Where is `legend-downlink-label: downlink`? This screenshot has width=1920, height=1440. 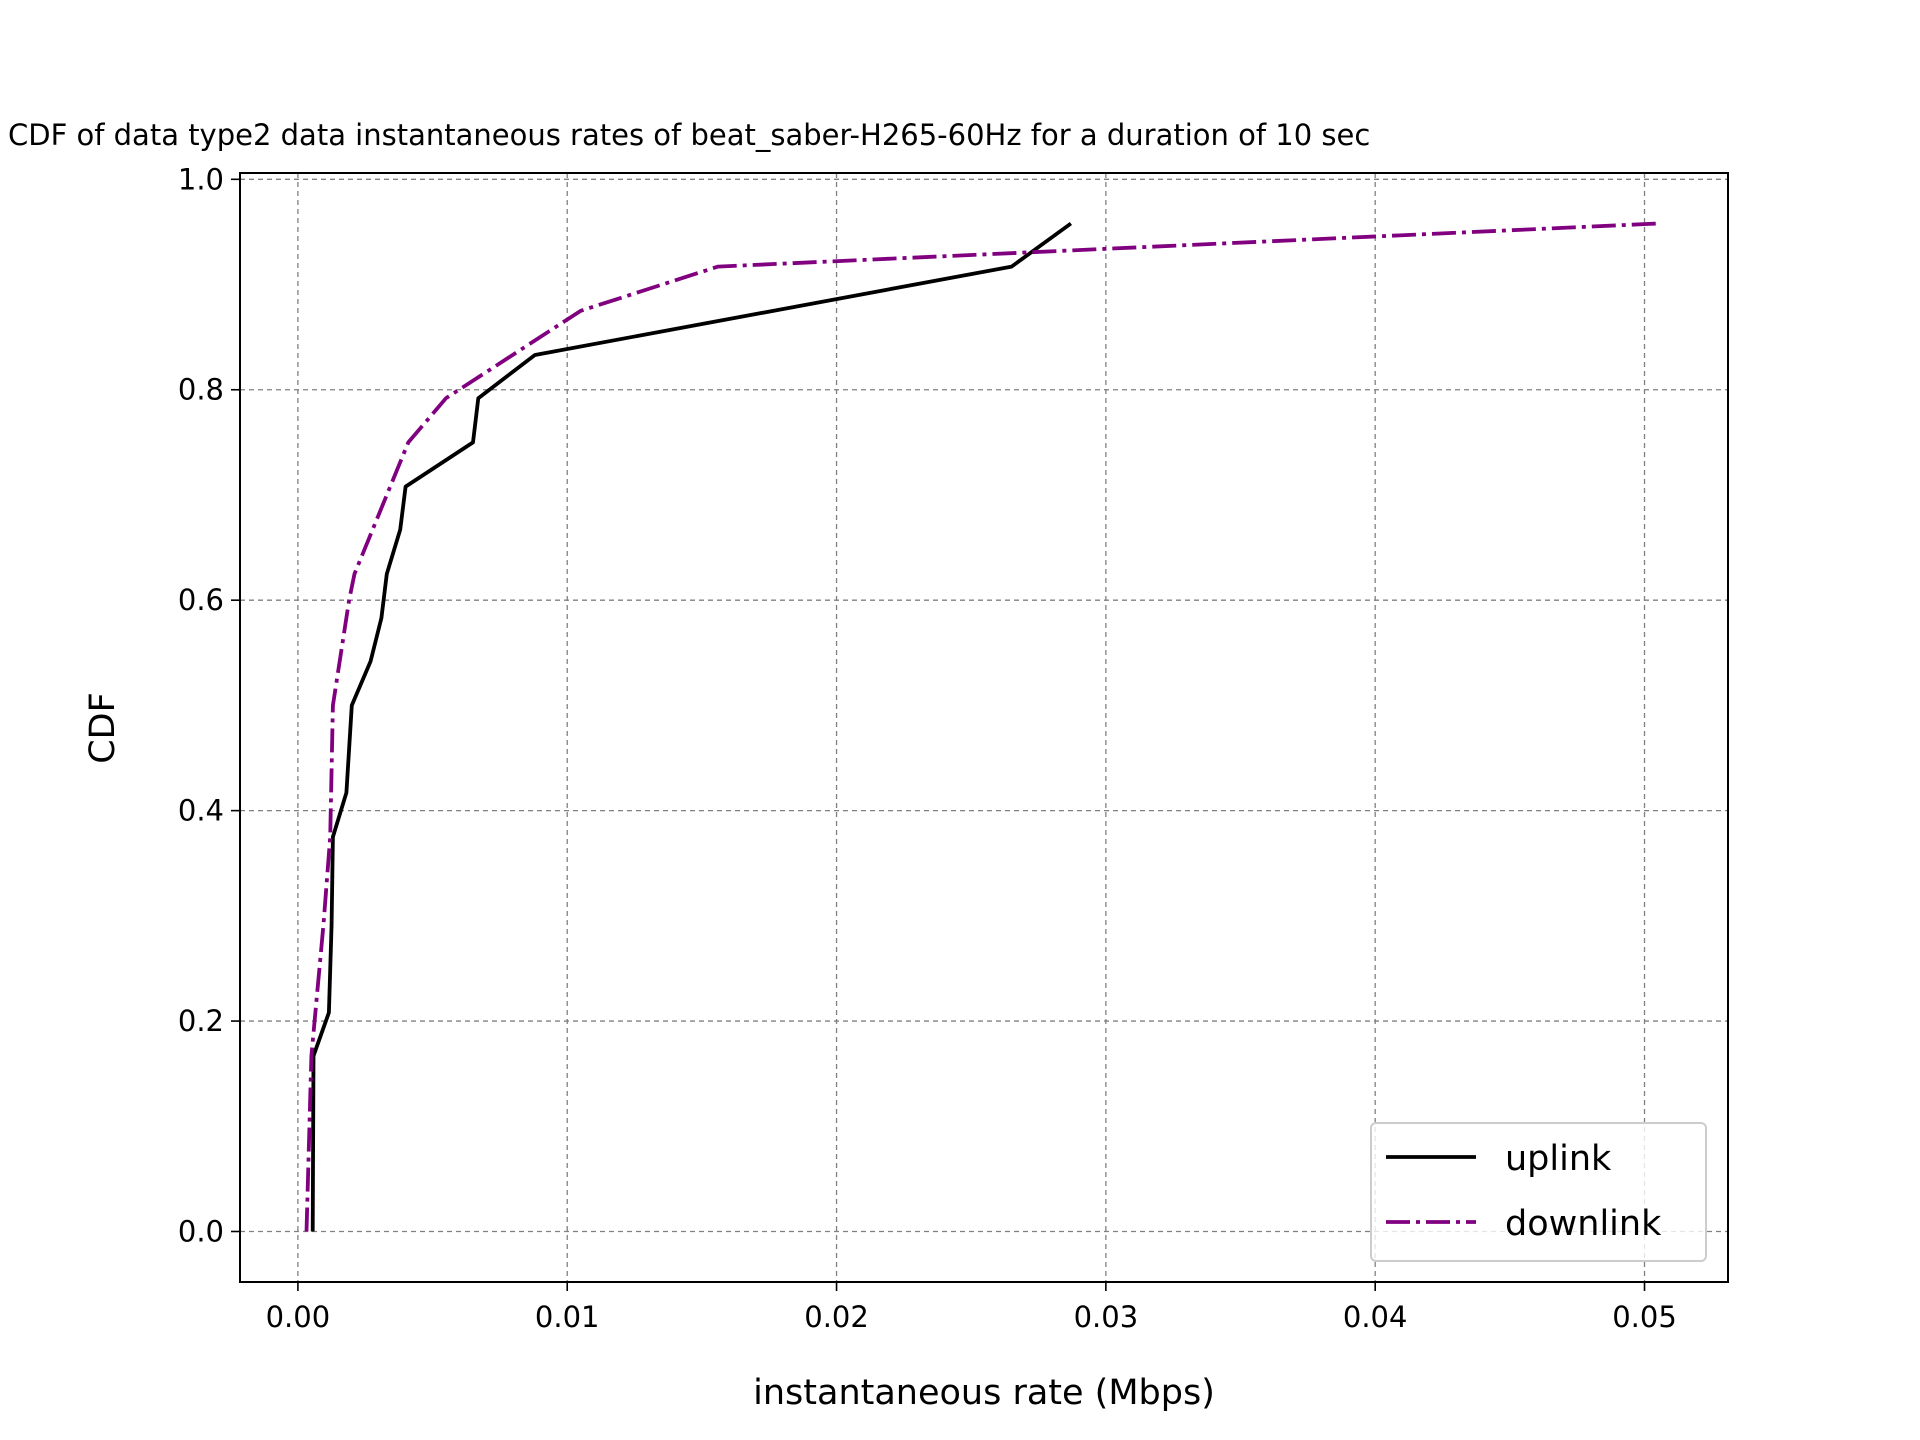
legend-downlink-label: downlink is located at coordinates (1583, 1224).